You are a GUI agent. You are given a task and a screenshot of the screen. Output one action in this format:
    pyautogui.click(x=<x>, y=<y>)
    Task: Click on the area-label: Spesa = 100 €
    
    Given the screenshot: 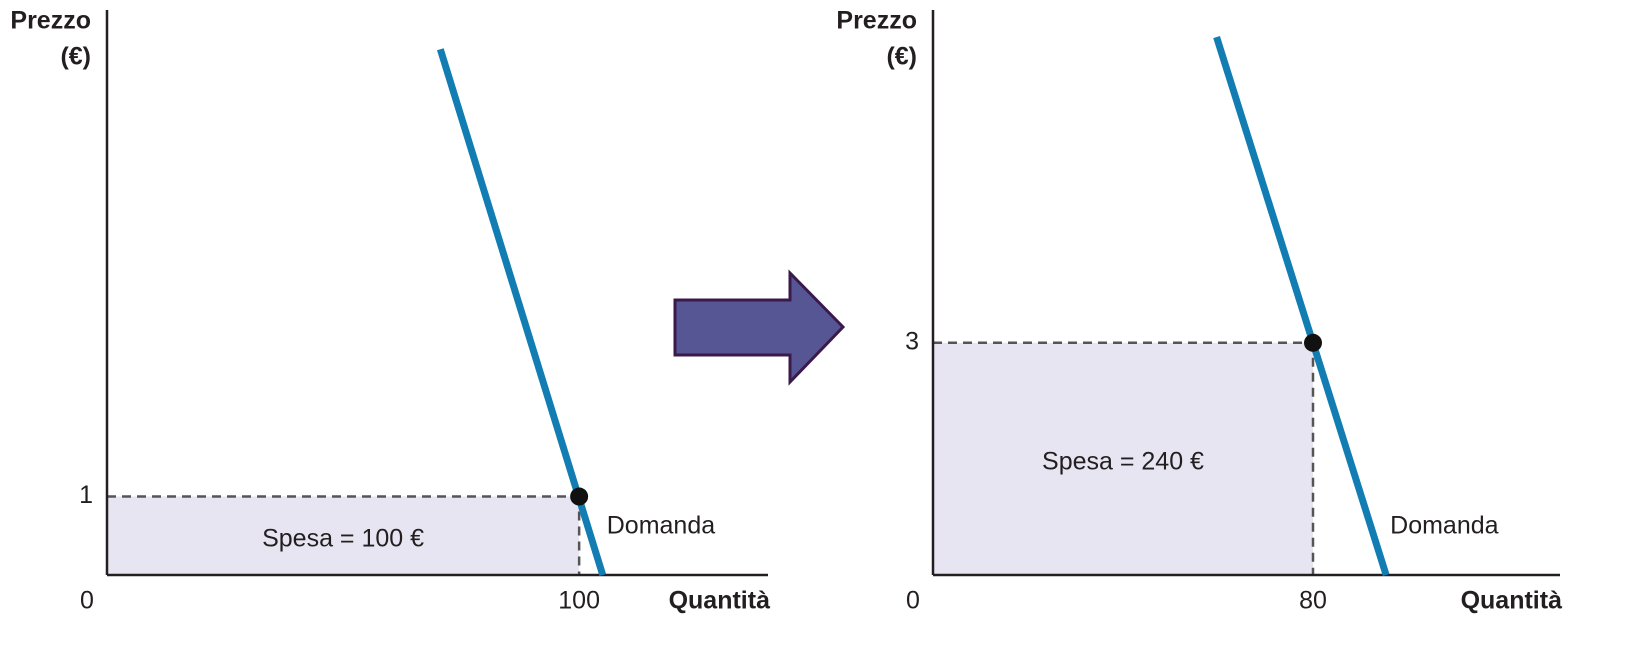 What is the action you would take?
    pyautogui.click(x=343, y=538)
    